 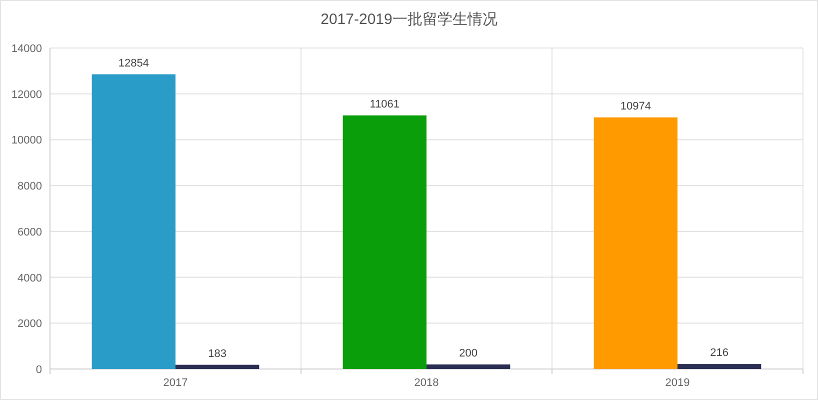 What do you see at coordinates (26, 140) in the screenshot?
I see `y-tick-label: 10000` at bounding box center [26, 140].